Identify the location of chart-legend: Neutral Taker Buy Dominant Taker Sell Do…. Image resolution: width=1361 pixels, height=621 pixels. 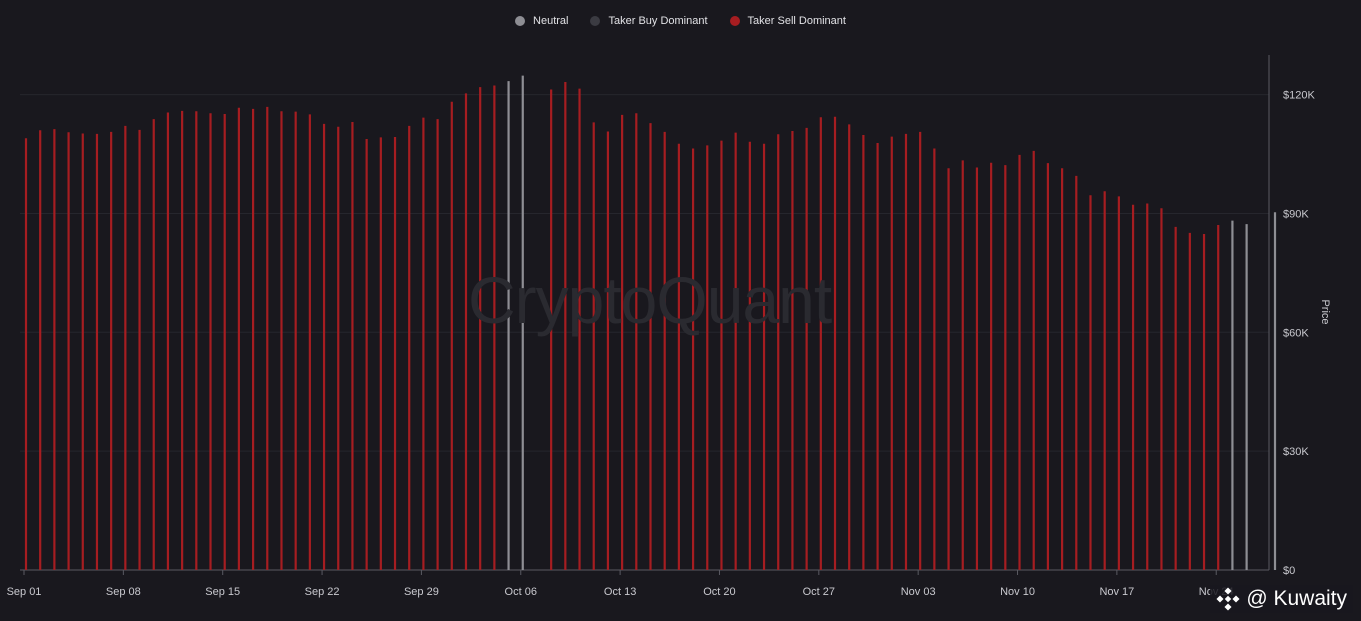
(680, 21).